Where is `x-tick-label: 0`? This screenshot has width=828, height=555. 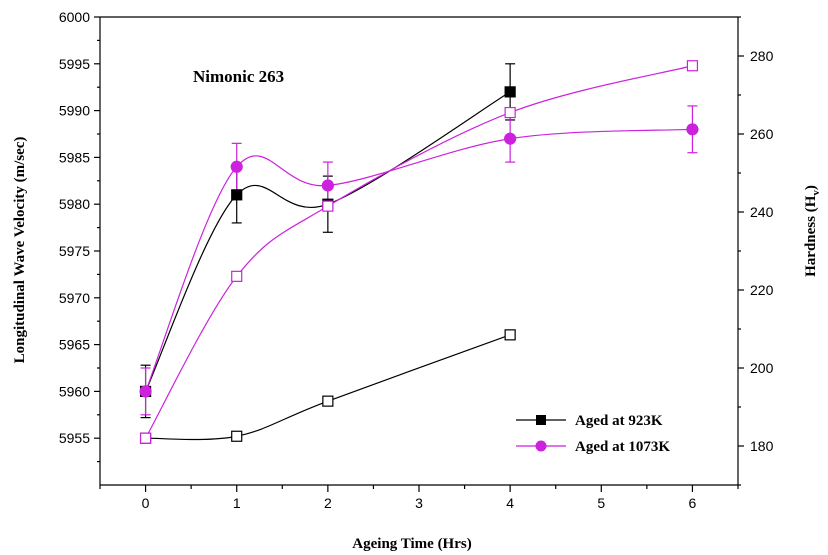 x-tick-label: 0 is located at coordinates (146, 503).